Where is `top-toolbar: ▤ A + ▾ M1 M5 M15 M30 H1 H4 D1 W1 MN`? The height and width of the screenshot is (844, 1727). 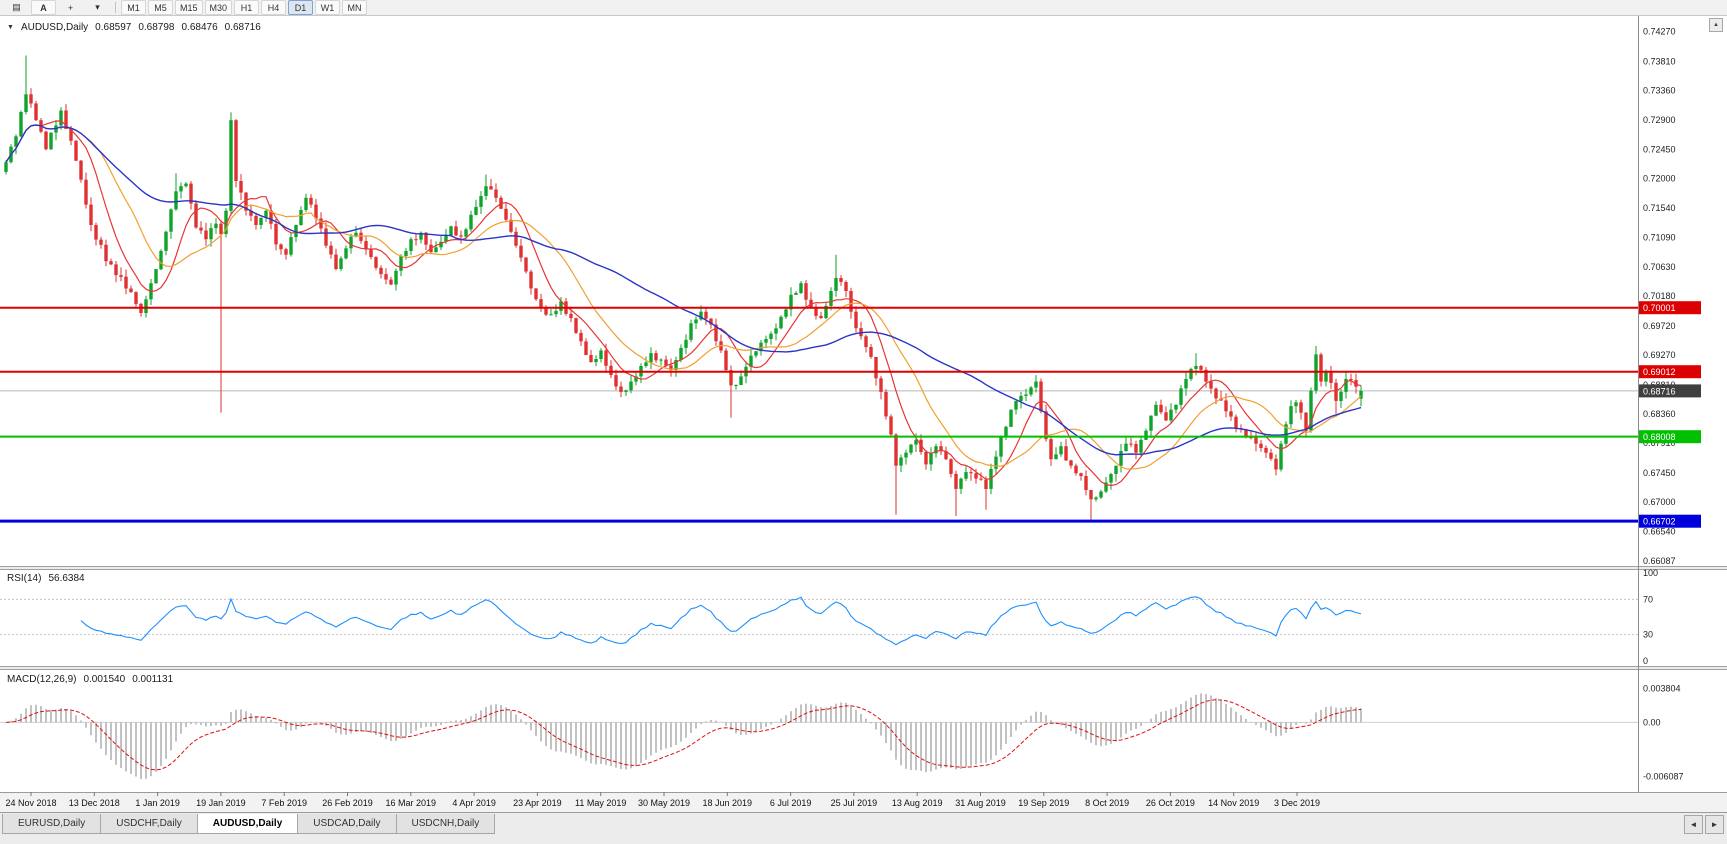
top-toolbar: ▤ A + ▾ M1 M5 M15 M30 H1 H4 D1 W1 MN is located at coordinates (863, 8).